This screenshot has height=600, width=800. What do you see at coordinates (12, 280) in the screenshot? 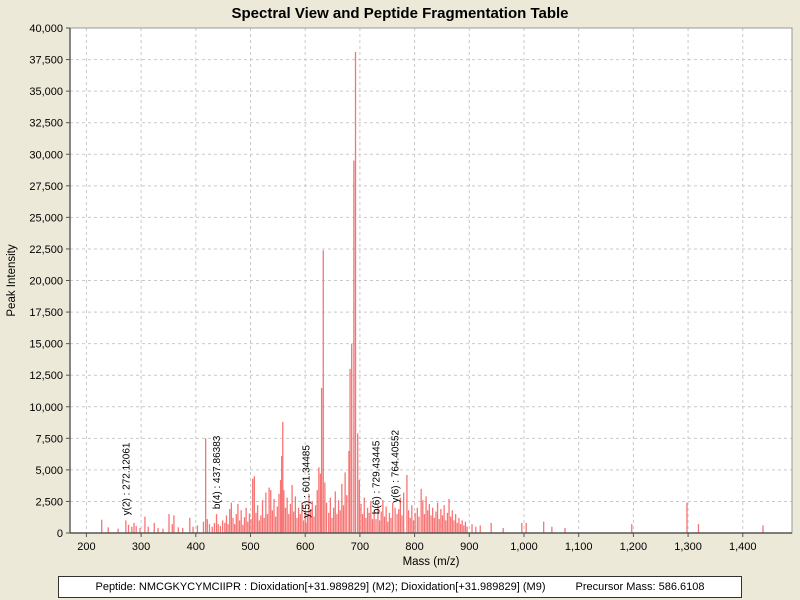
I see `y-axis-label: Peak Intensity` at bounding box center [12, 280].